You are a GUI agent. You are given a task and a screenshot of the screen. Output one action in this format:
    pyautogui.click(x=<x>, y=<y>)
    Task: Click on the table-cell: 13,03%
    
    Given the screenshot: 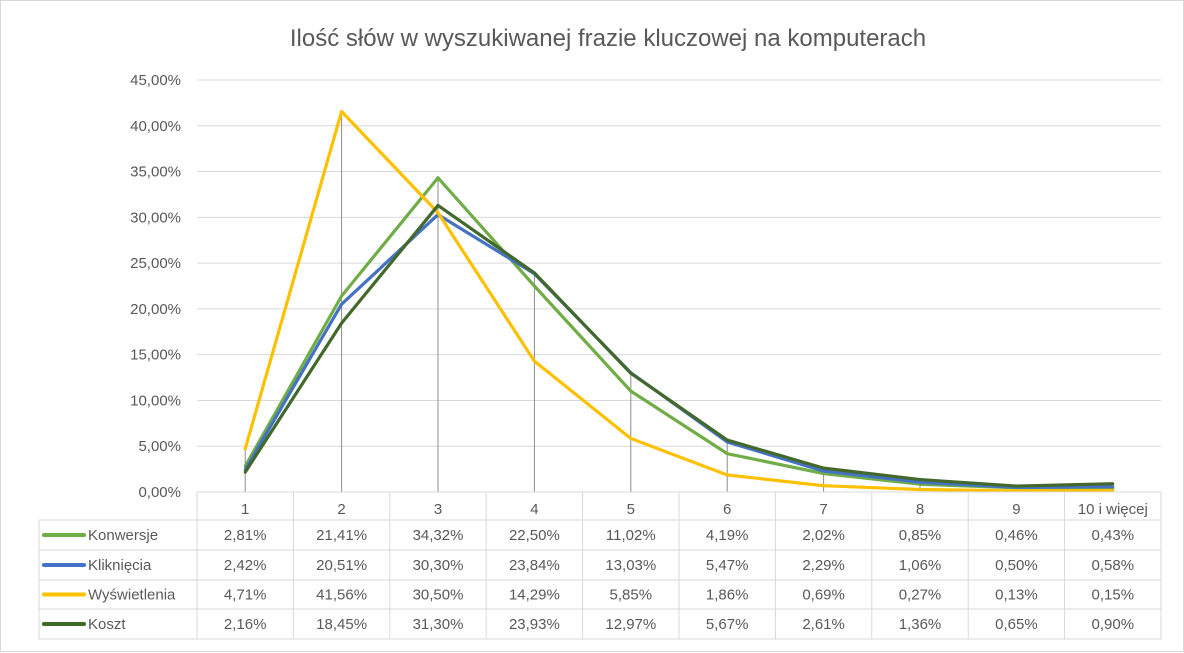 What is the action you would take?
    pyautogui.click(x=630, y=565)
    